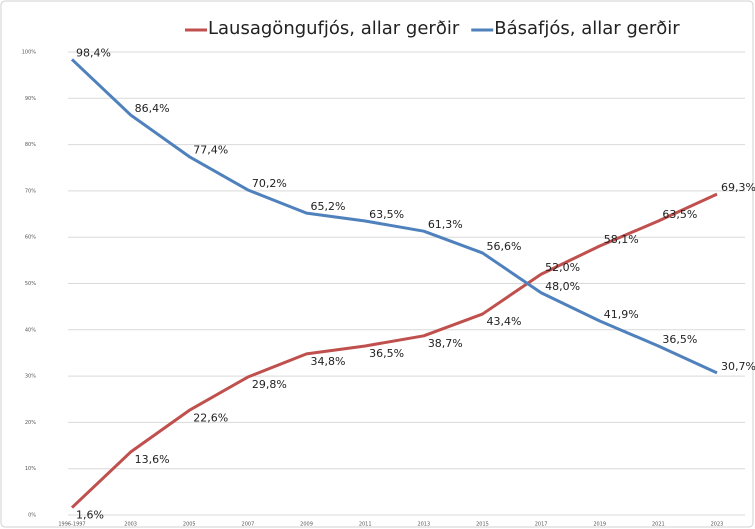 This screenshot has width=755, height=529. I want to click on y-tick-label: 30%, so click(30, 377).